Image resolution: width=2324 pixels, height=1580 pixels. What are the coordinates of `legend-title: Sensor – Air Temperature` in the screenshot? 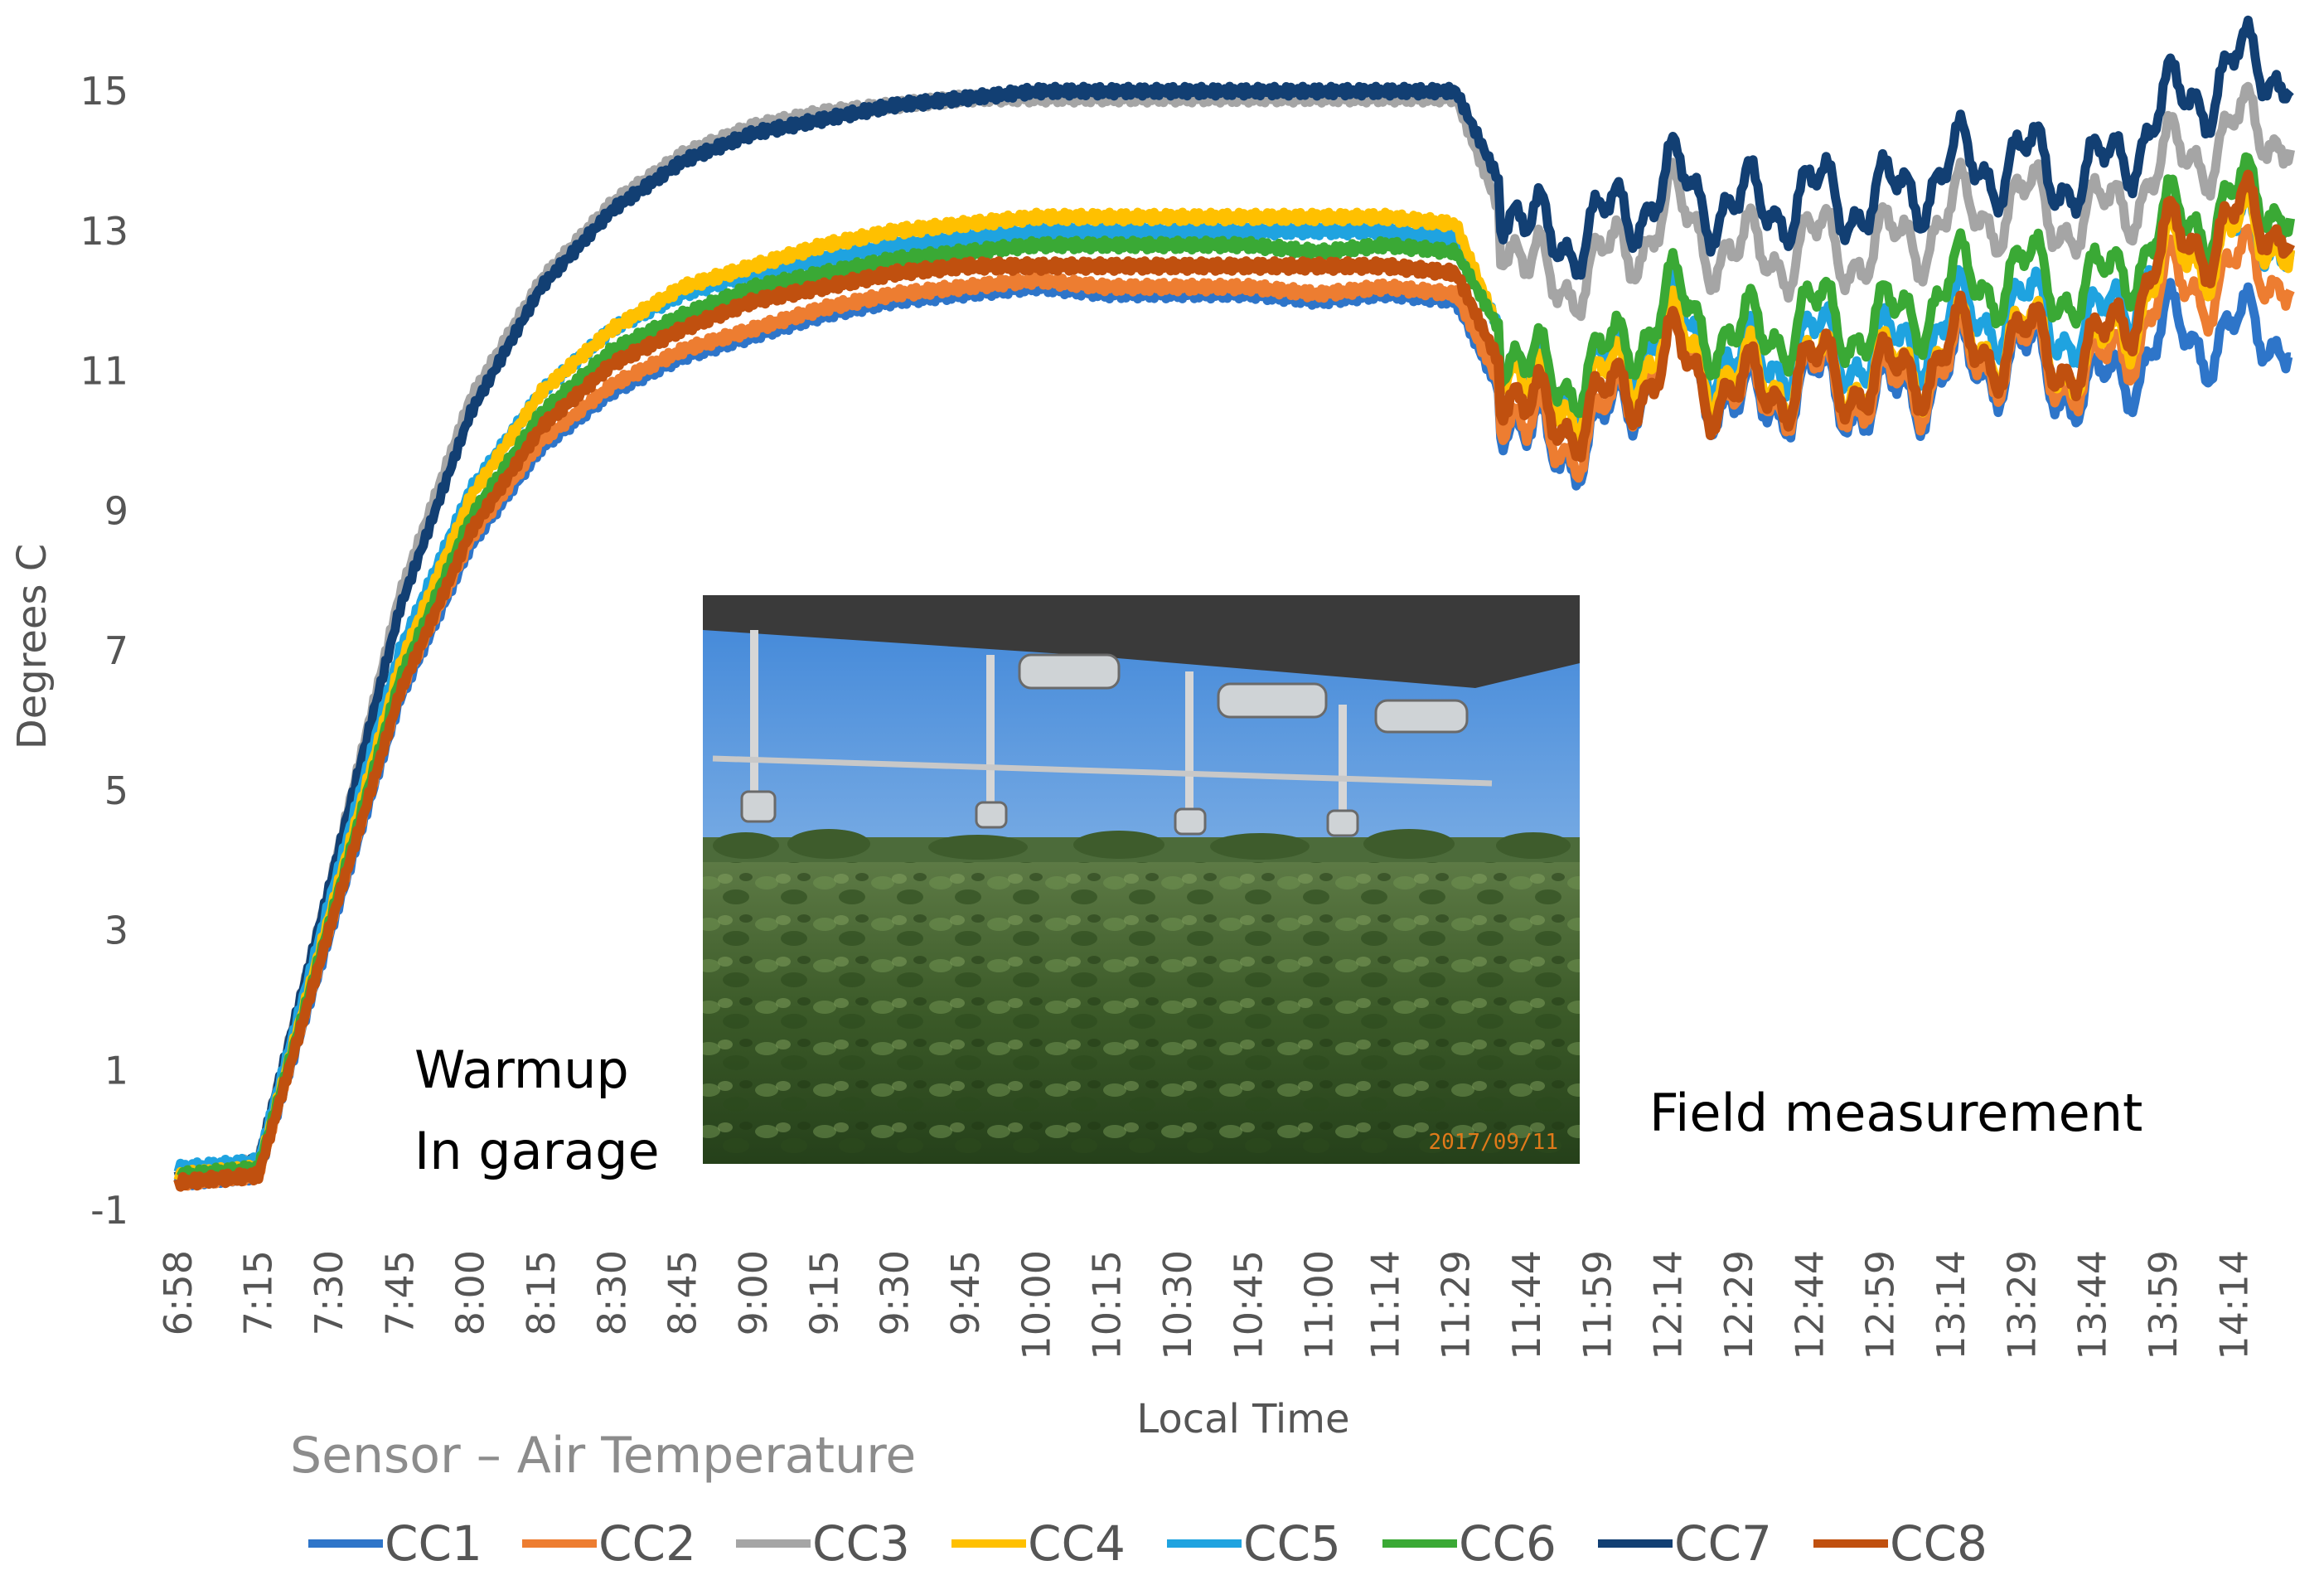 It's located at (603, 1456).